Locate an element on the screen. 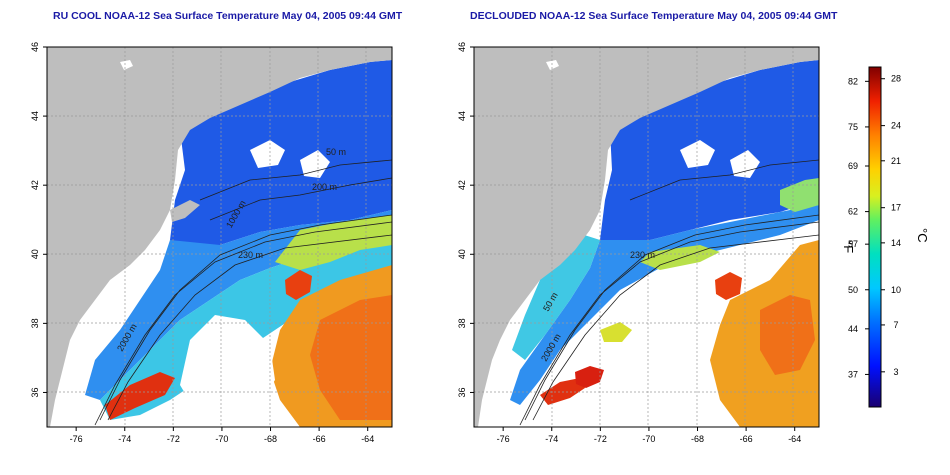  colorbar-f-tick-label: 62 is located at coordinates (853, 212).